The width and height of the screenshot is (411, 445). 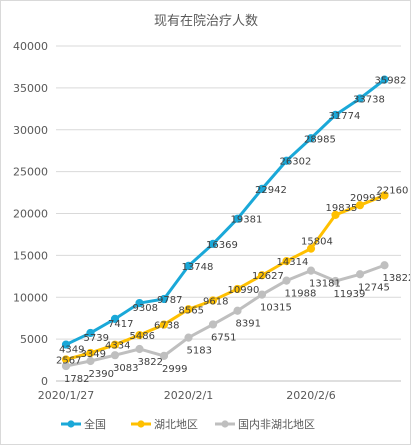 I want to click on data-label: 2567, so click(x=68, y=361).